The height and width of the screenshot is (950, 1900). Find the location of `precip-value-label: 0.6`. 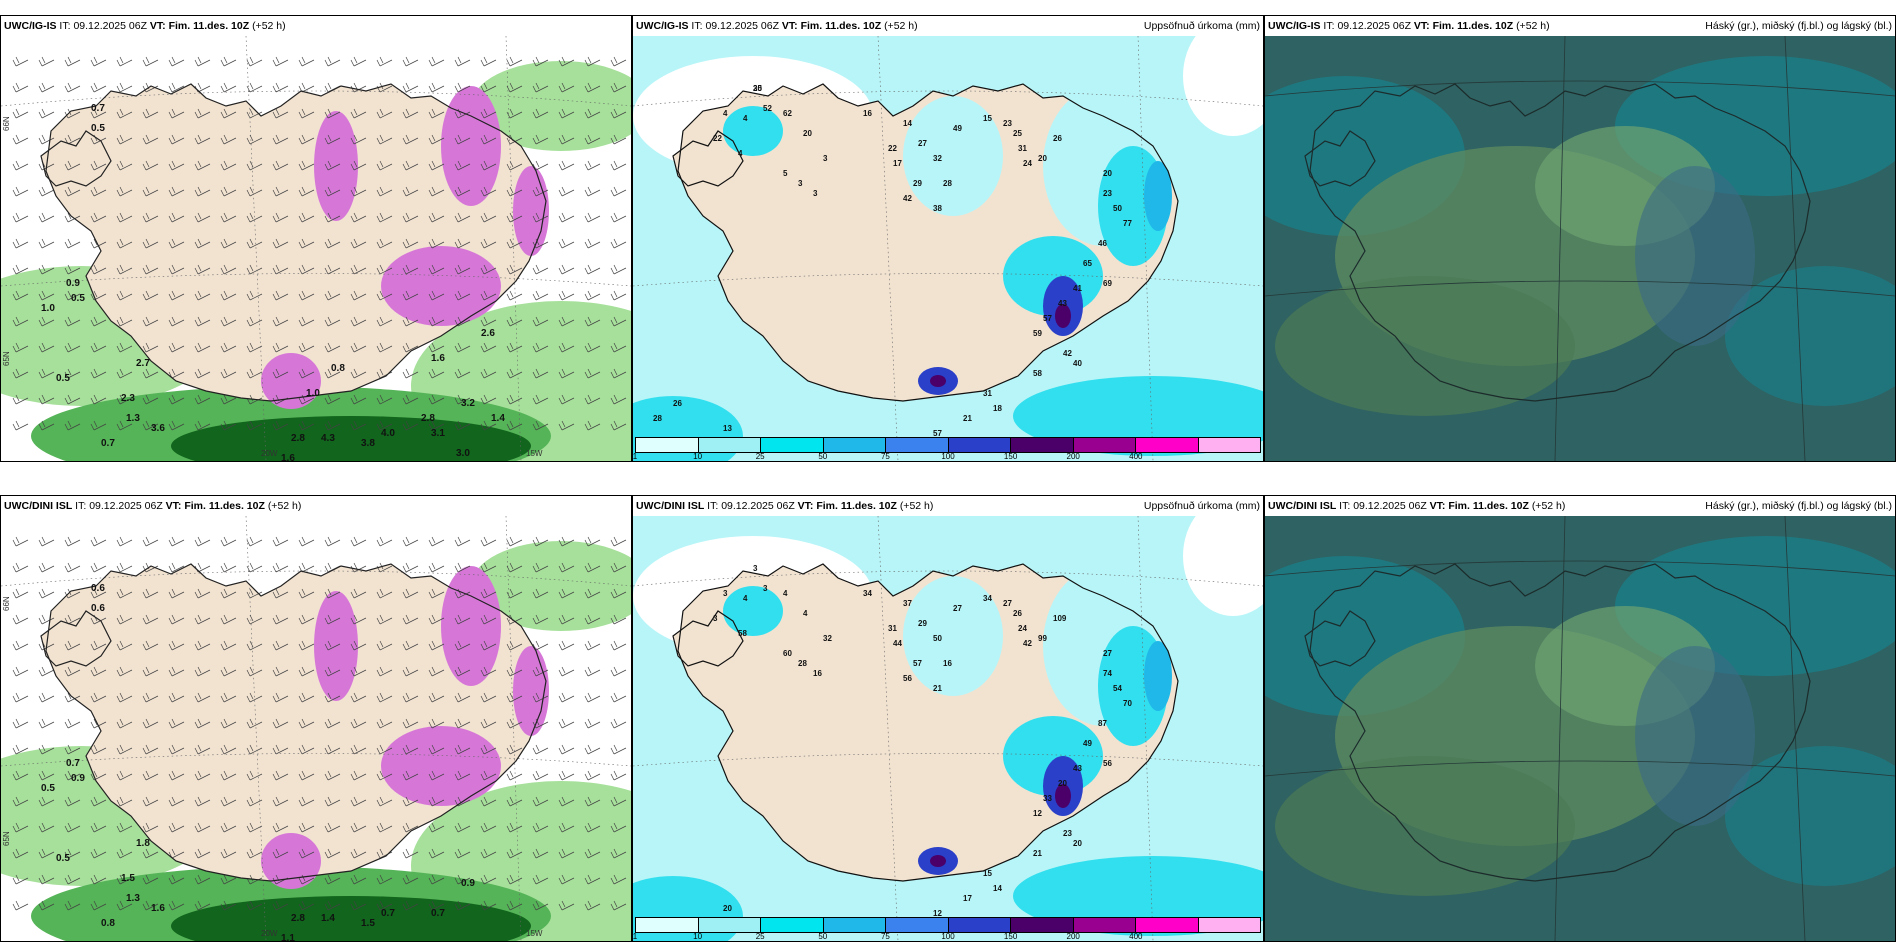

precip-value-label: 0.6 is located at coordinates (98, 588).